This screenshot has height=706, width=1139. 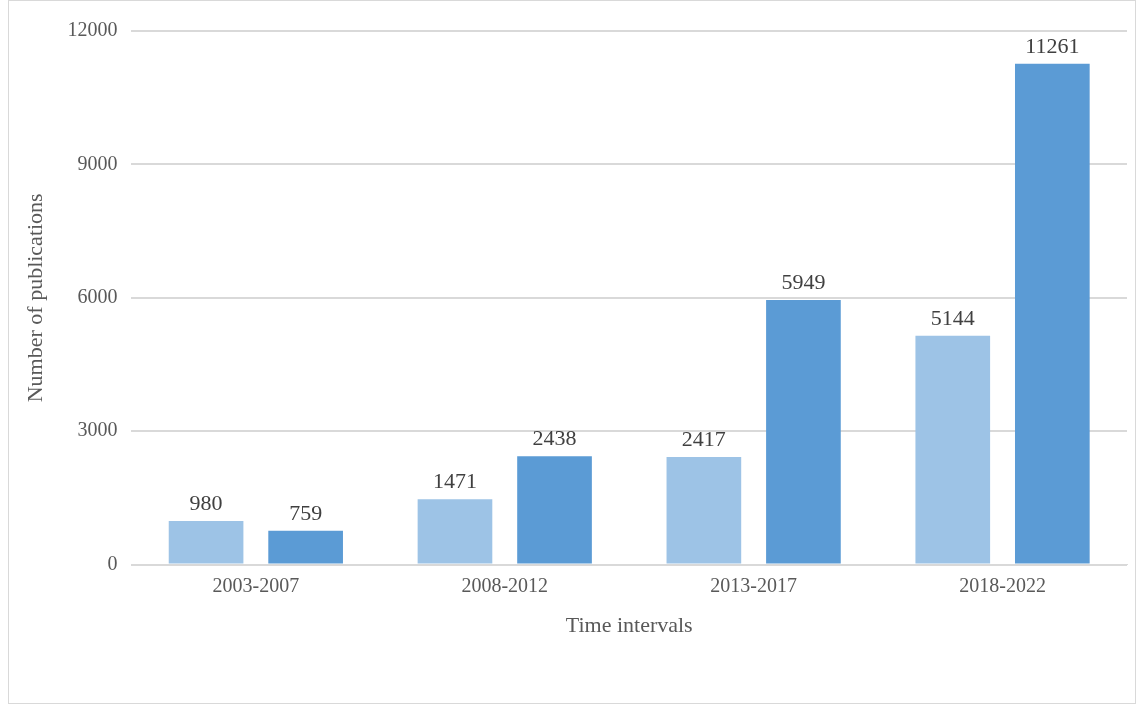 What do you see at coordinates (256, 584) in the screenshot?
I see `x-tick-label: 2003-2007` at bounding box center [256, 584].